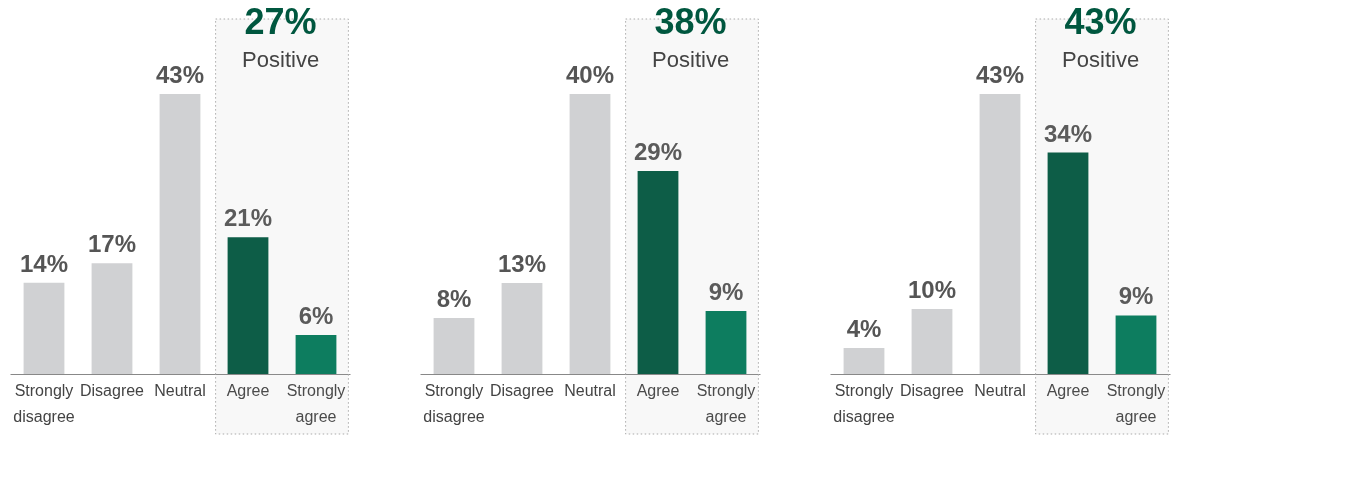 This screenshot has width=1362, height=496. Describe the element at coordinates (690, 21) in the screenshot. I see `text: 38%` at that location.